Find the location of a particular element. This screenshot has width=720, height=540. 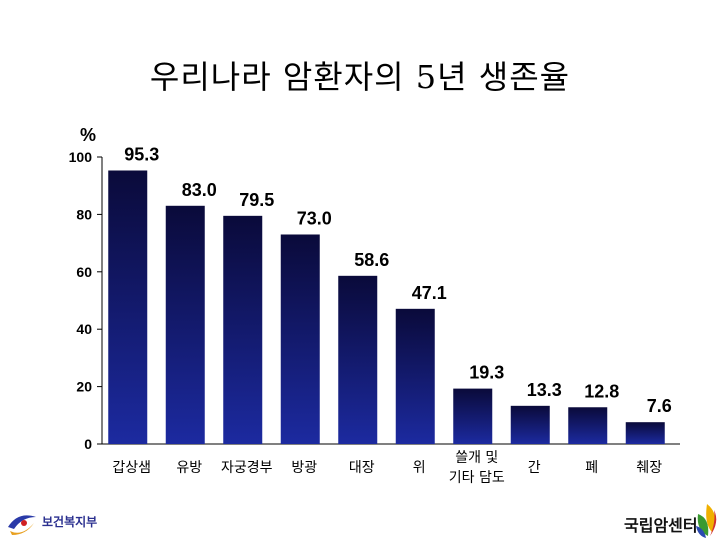

chart-title: 우리나라 암환자의 5년 생존율 is located at coordinates (360, 77).